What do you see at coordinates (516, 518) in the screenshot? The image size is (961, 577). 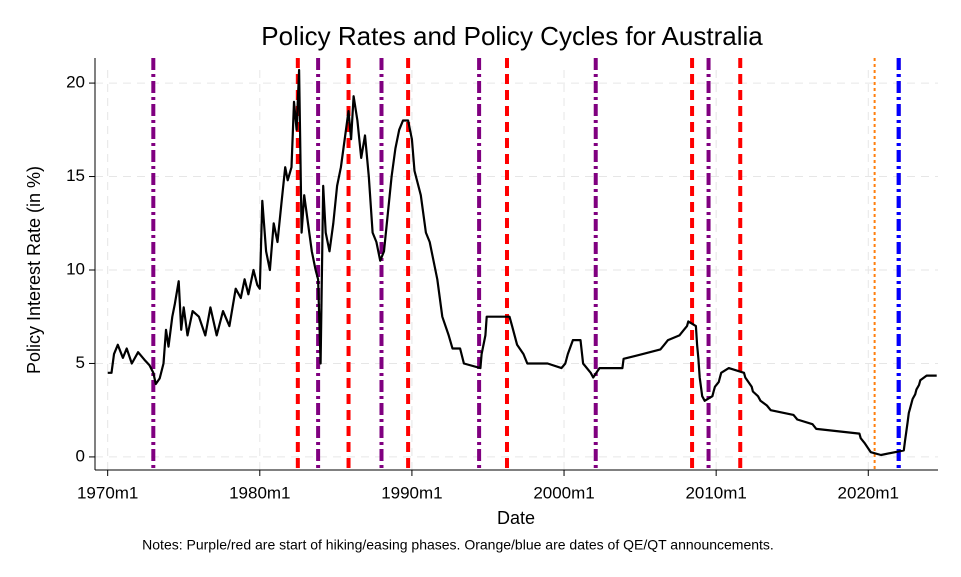 I see `x-axis-label: Date` at bounding box center [516, 518].